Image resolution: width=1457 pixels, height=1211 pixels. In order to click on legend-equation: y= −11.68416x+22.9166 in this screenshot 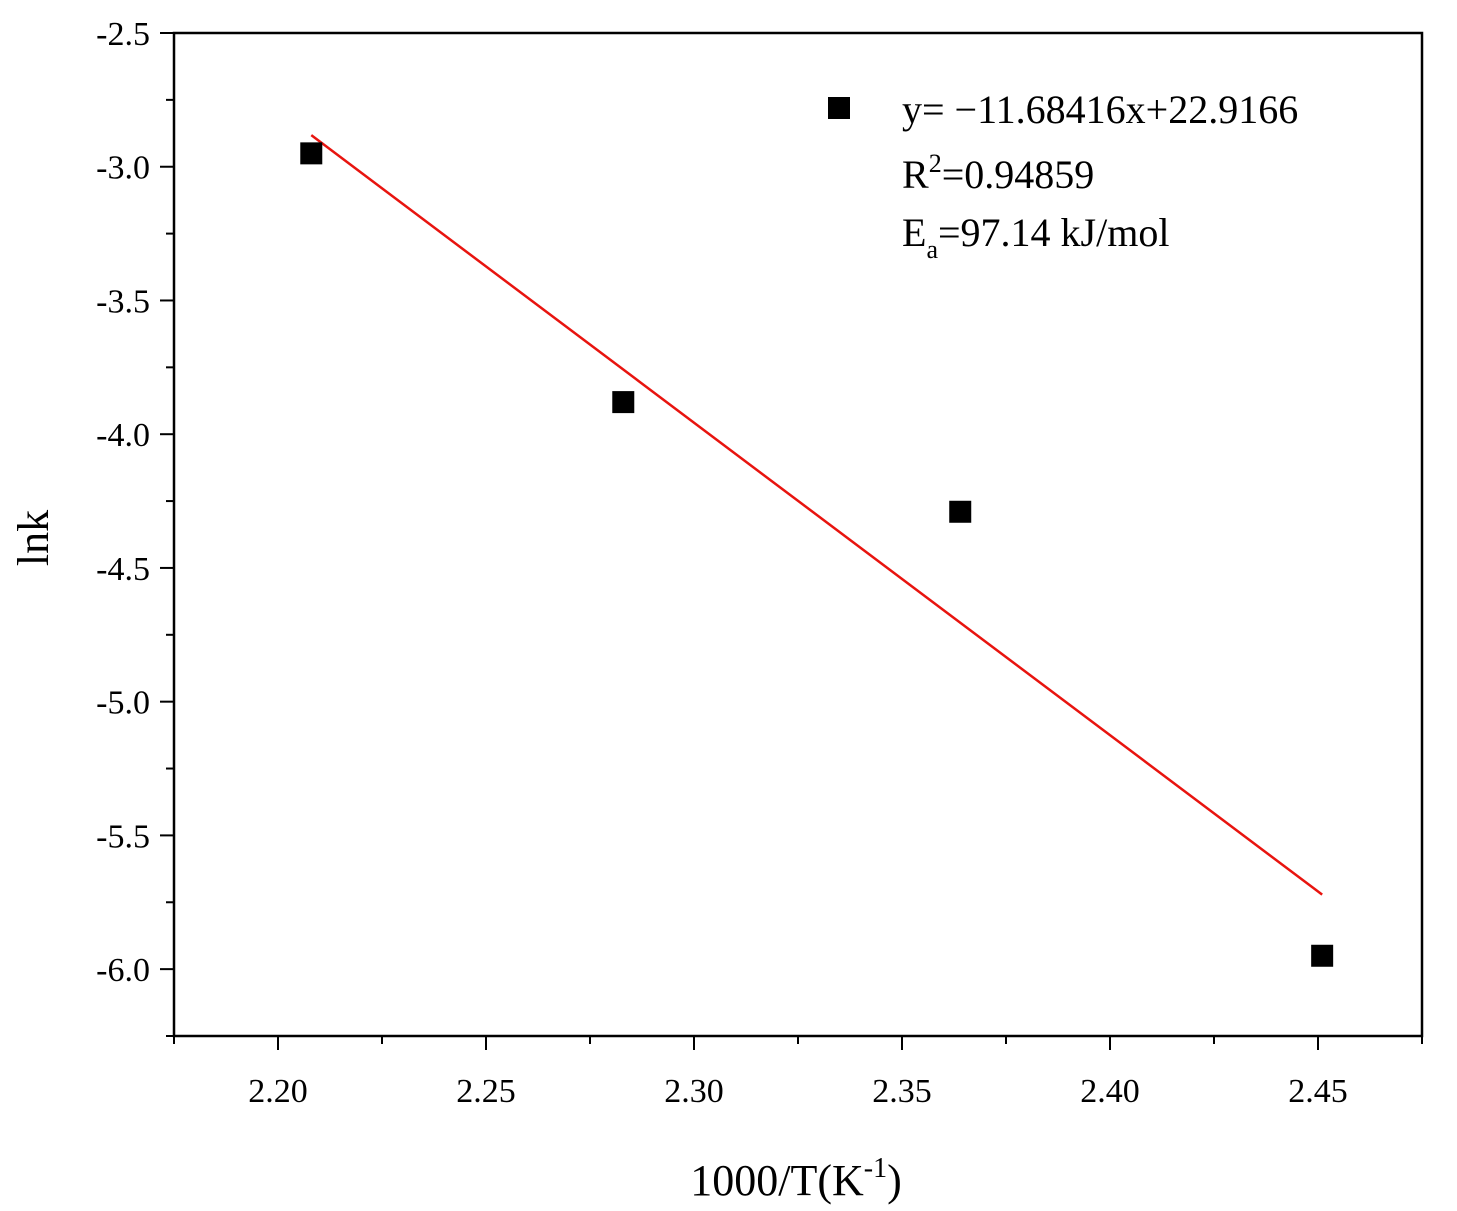, I will do `click(1100, 109)`.